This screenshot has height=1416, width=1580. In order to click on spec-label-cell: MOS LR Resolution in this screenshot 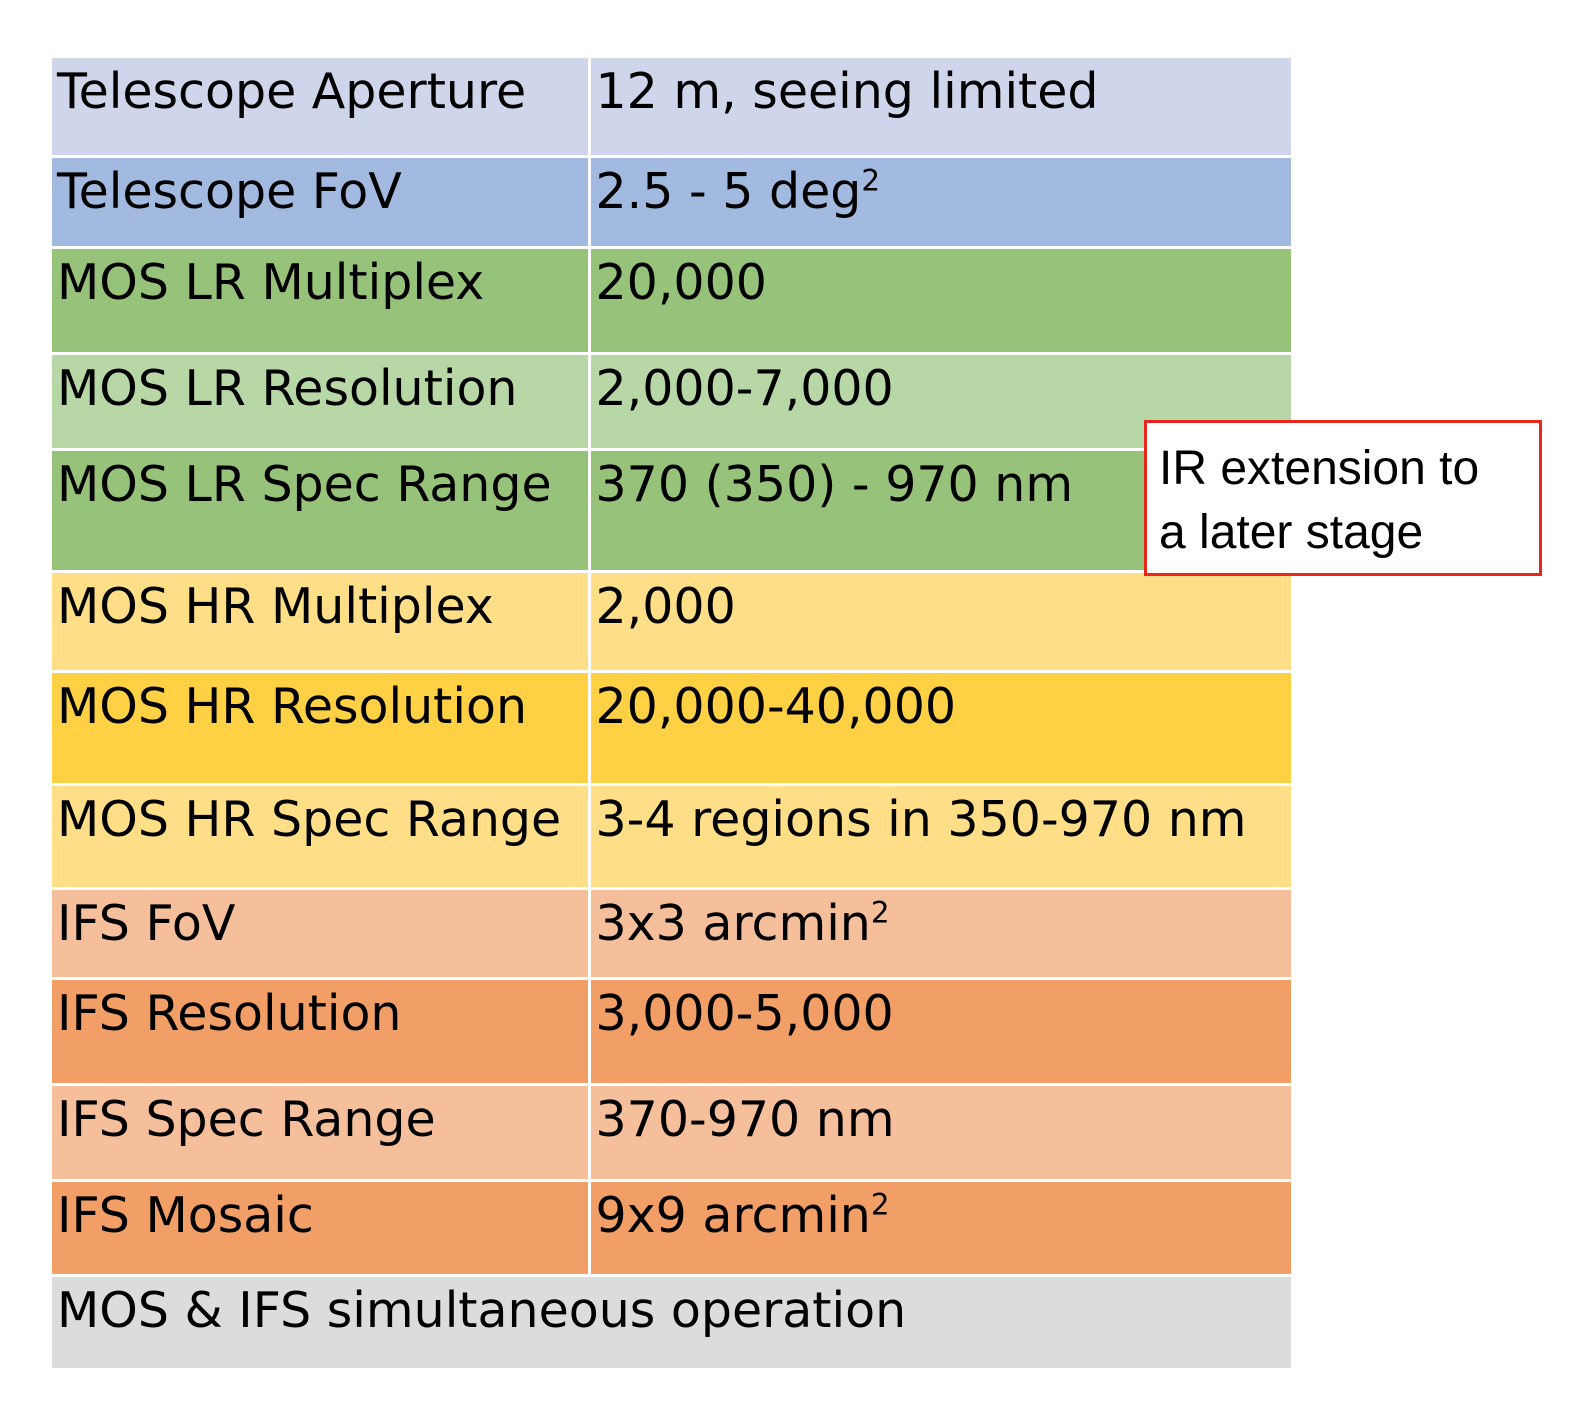, I will do `click(321, 401)`.